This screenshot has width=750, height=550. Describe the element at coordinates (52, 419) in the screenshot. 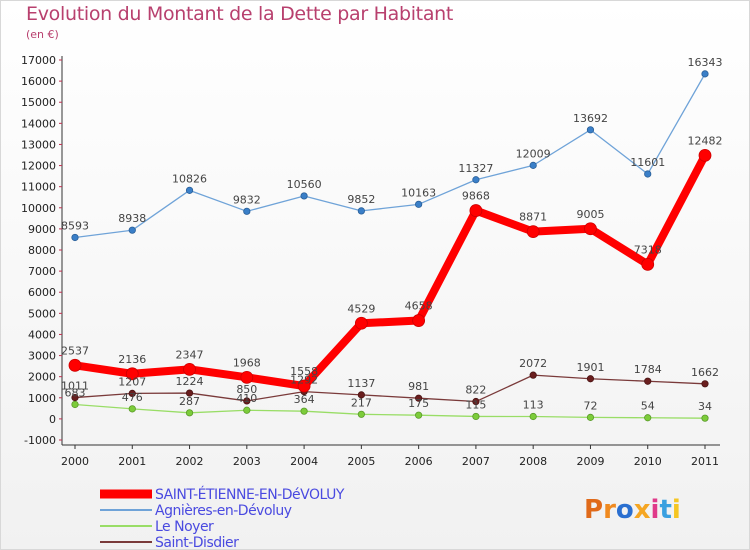

I see `y-tick-label: 0` at that location.